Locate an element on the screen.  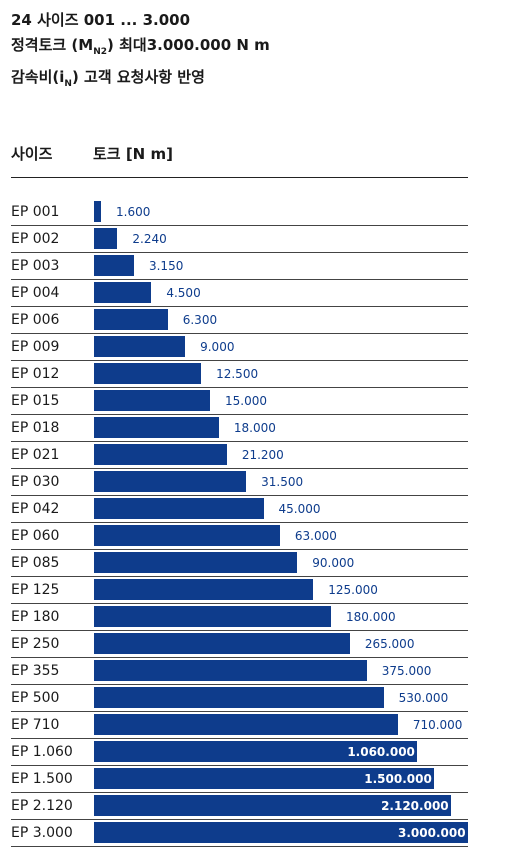
size-label: EP 2.120 is located at coordinates (42, 806).